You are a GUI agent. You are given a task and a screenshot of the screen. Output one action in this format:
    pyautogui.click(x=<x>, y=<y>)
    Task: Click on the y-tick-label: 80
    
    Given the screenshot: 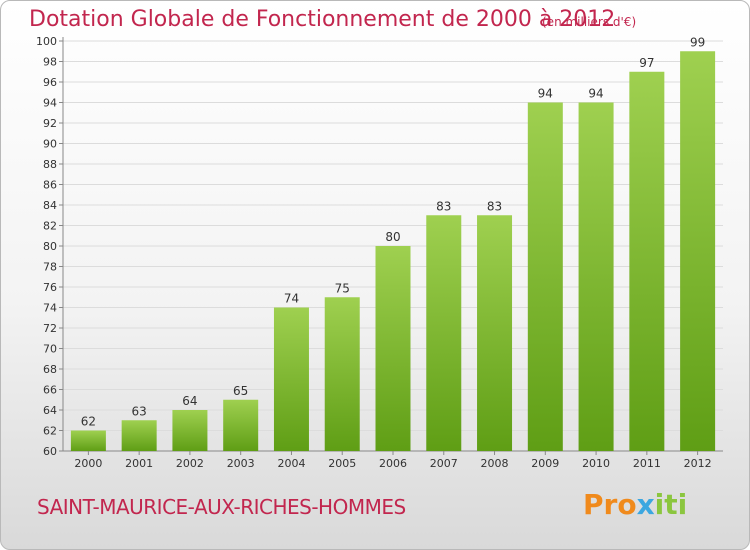 What is the action you would take?
    pyautogui.click(x=50, y=246)
    